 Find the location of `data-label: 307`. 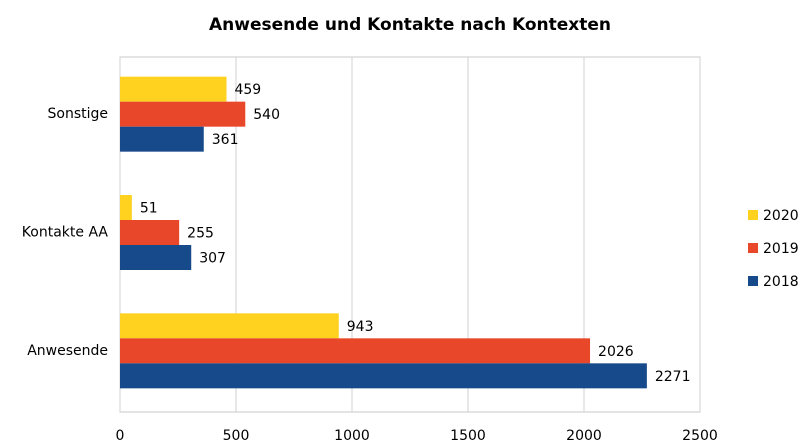

data-label: 307 is located at coordinates (212, 259).